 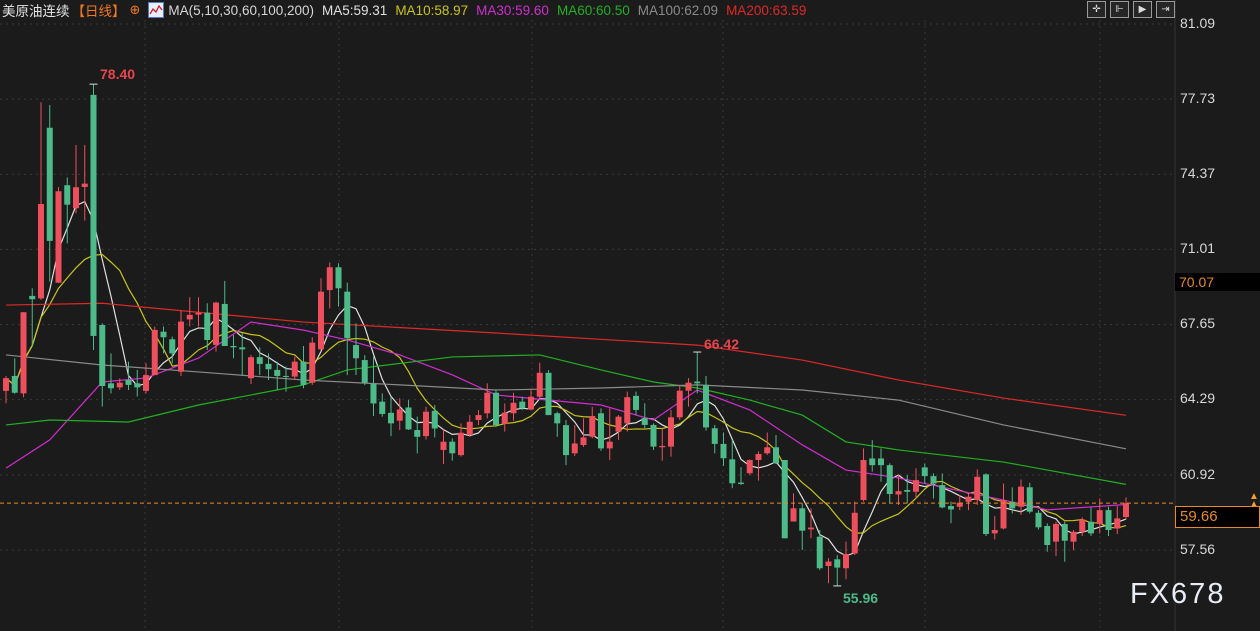 What do you see at coordinates (1142, 9) in the screenshot?
I see `play-icon: ▶` at bounding box center [1142, 9].